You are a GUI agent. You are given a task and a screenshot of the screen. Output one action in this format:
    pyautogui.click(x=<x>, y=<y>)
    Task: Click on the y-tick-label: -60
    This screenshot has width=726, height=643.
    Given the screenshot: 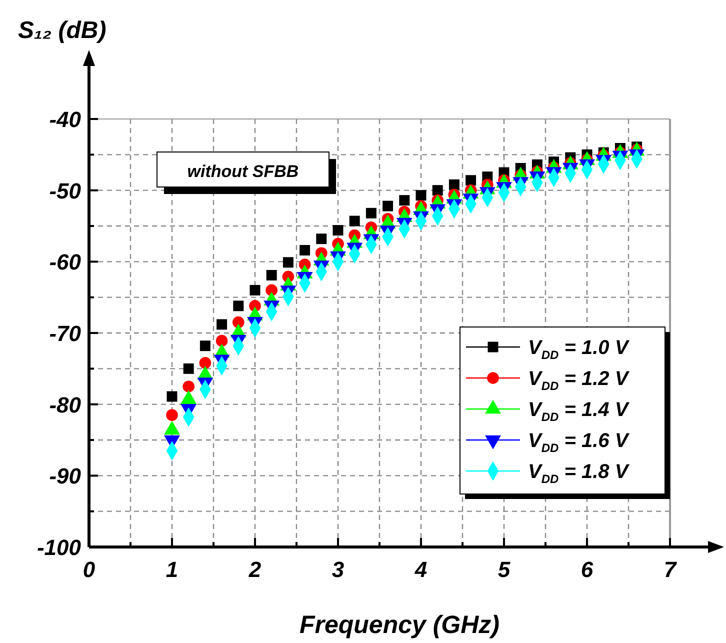 What is the action you would take?
    pyautogui.click(x=65, y=262)
    